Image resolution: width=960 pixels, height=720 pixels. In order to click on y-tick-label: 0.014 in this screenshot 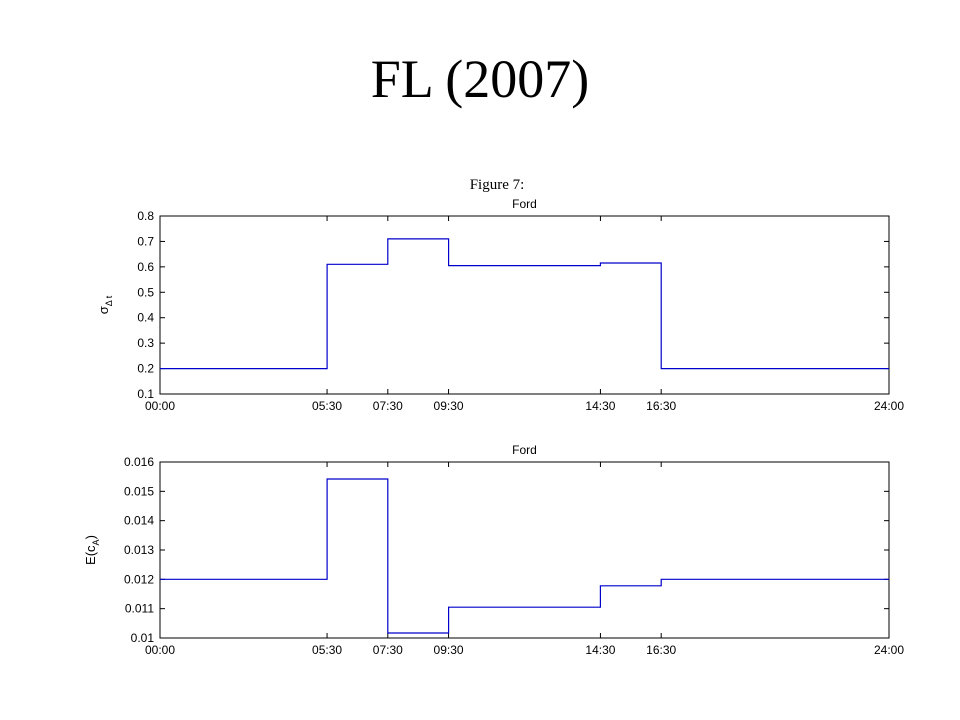, I will do `click(139, 521)`.